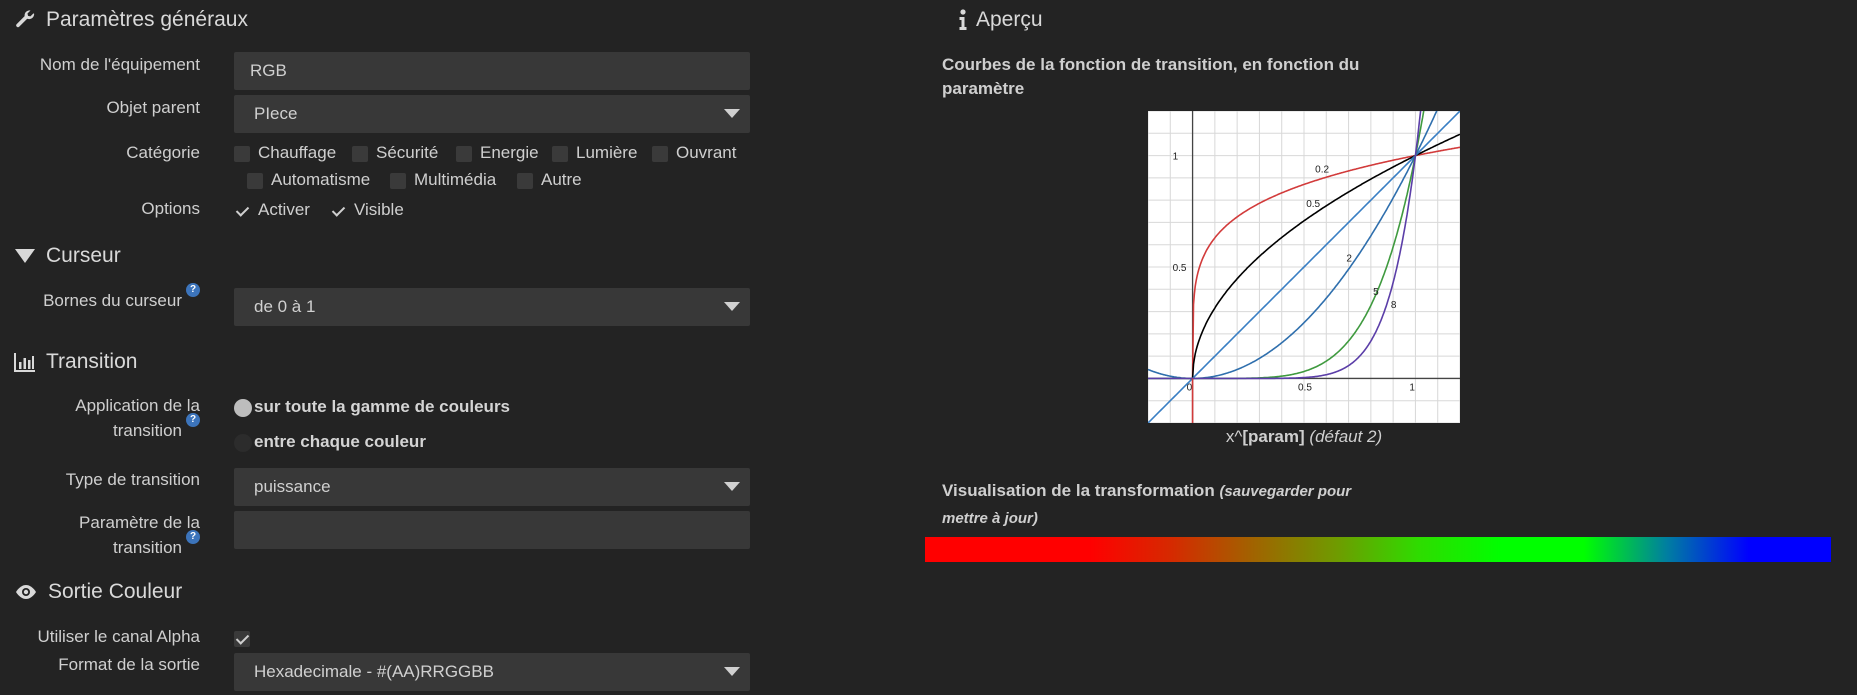 The width and height of the screenshot is (1857, 695). Describe the element at coordinates (118, 636) in the screenshot. I see `alpha-label: Utiliser le canal Alpha` at that location.